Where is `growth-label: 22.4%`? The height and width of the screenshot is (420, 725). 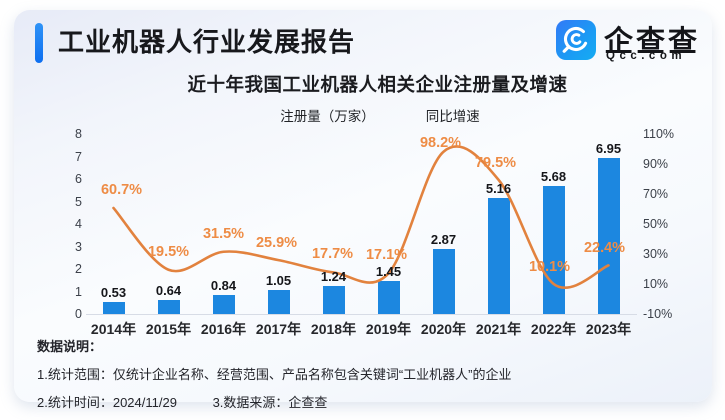
growth-label: 22.4% is located at coordinates (604, 248).